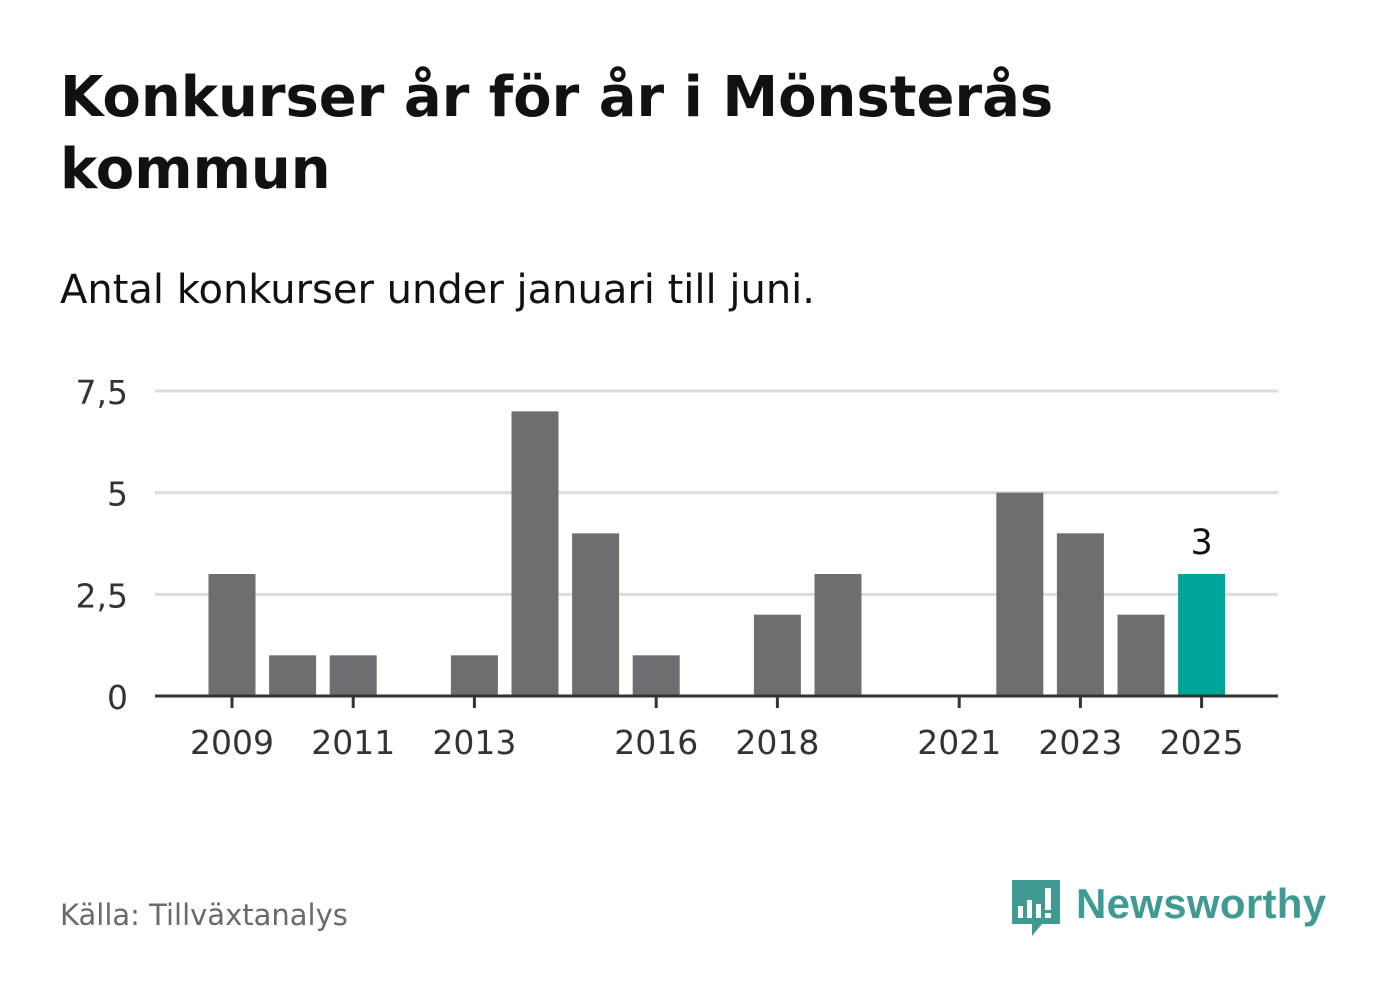  What do you see at coordinates (474, 675) in the screenshot?
I see `bar-2013` at bounding box center [474, 675].